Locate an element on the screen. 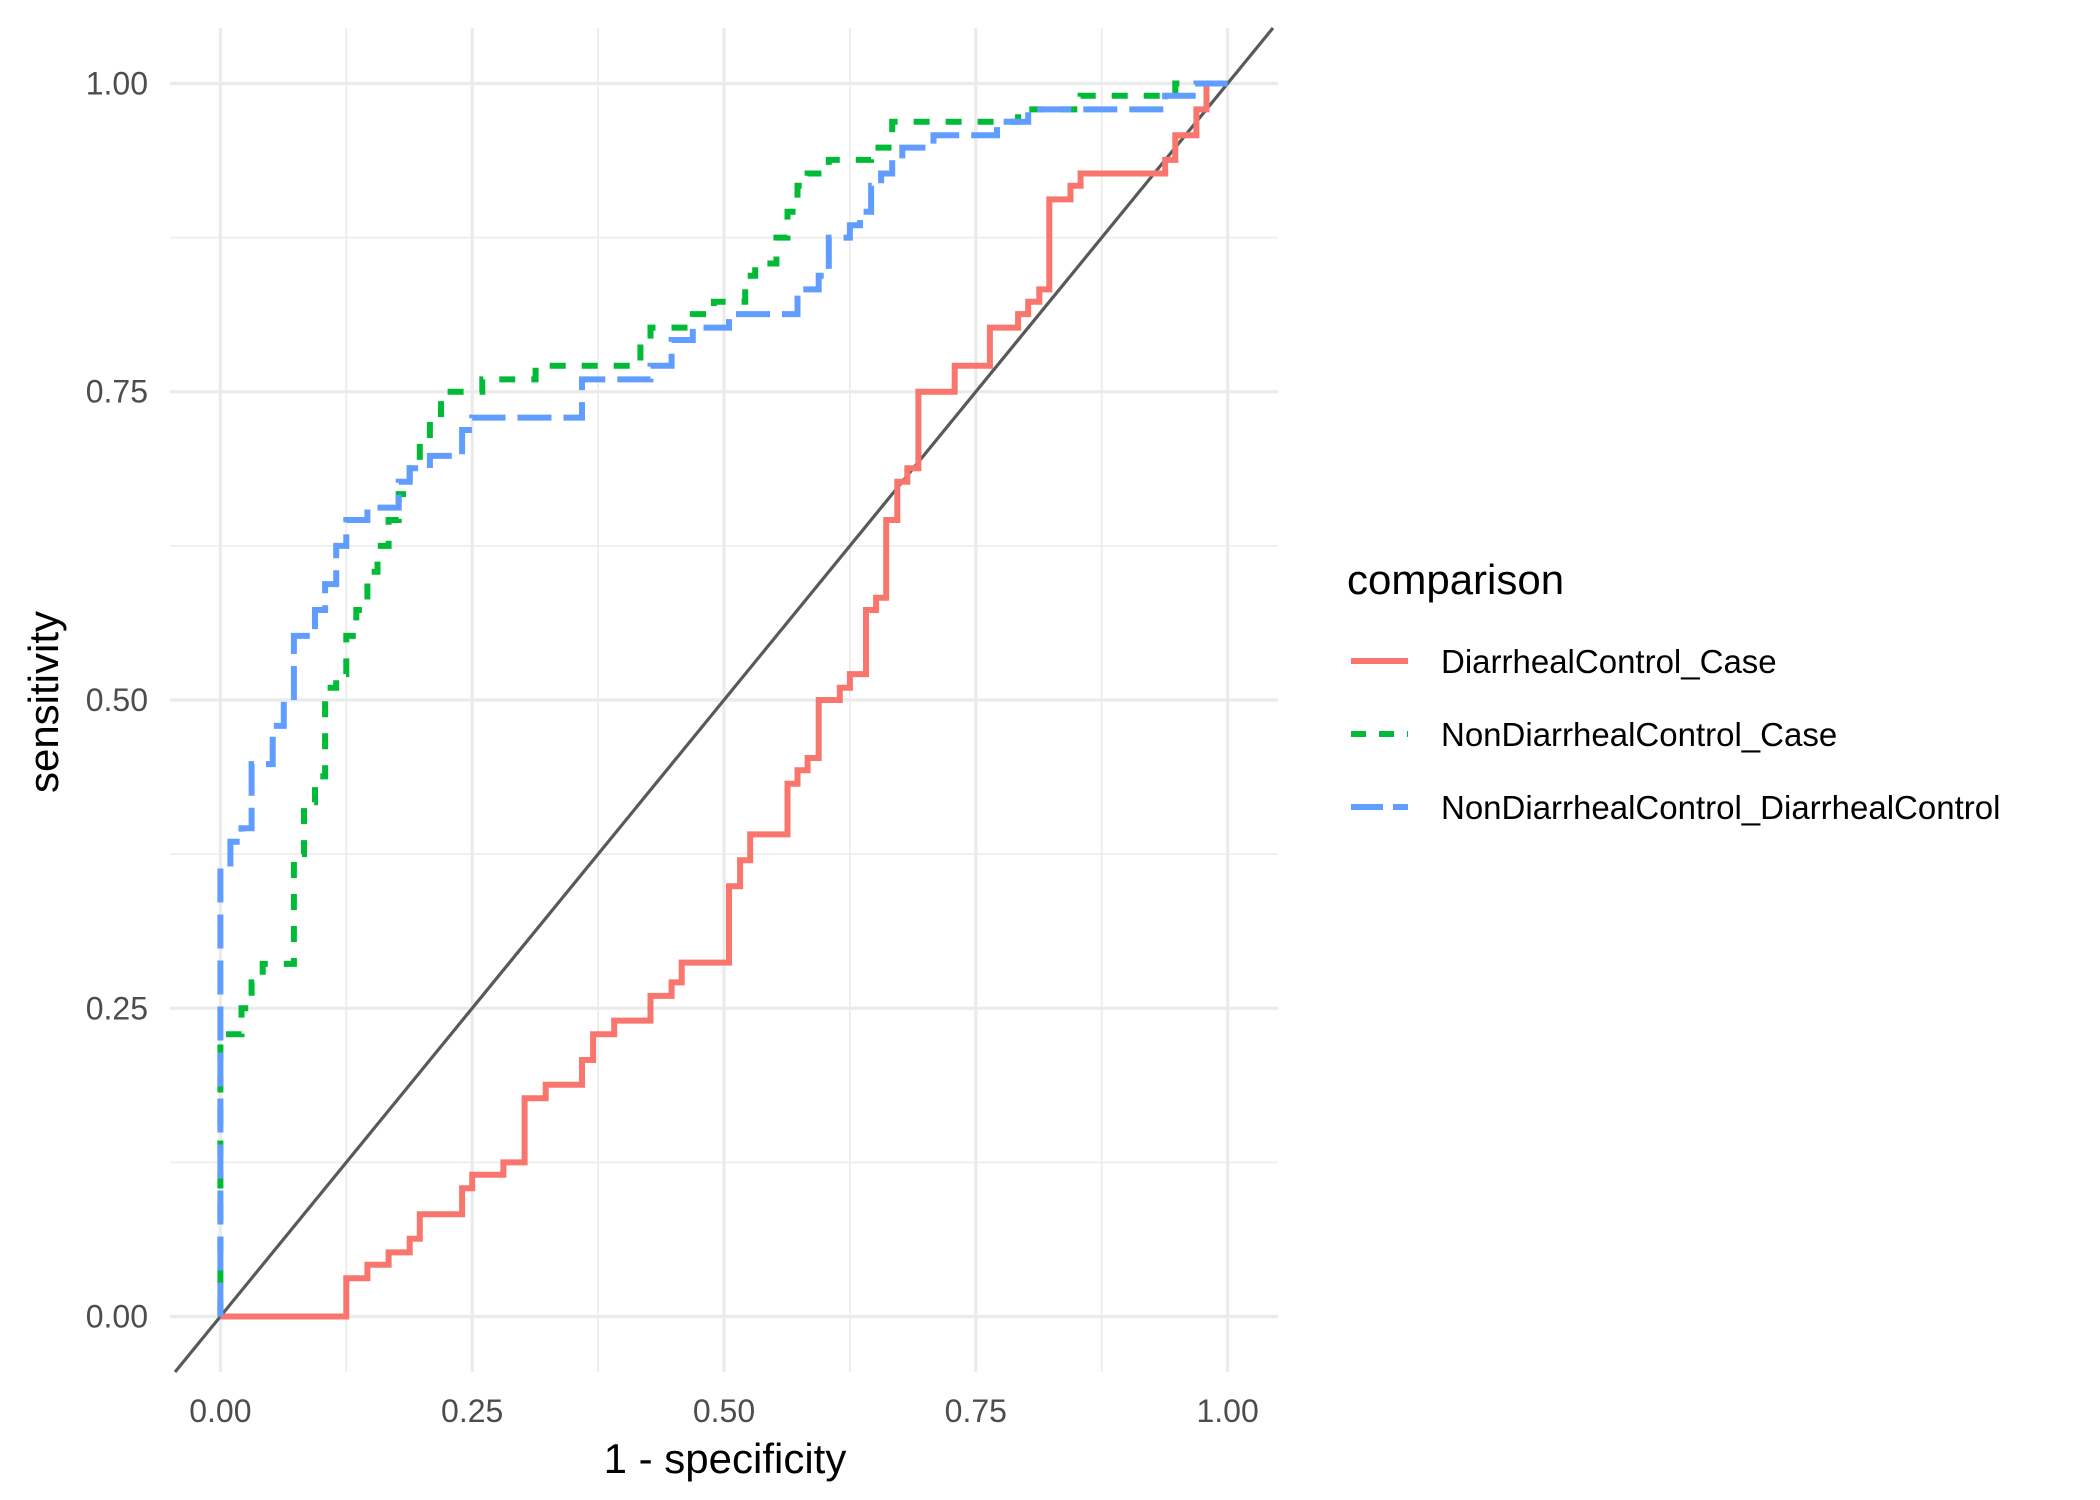  y-tick-label: 1.00 is located at coordinates (117, 83).